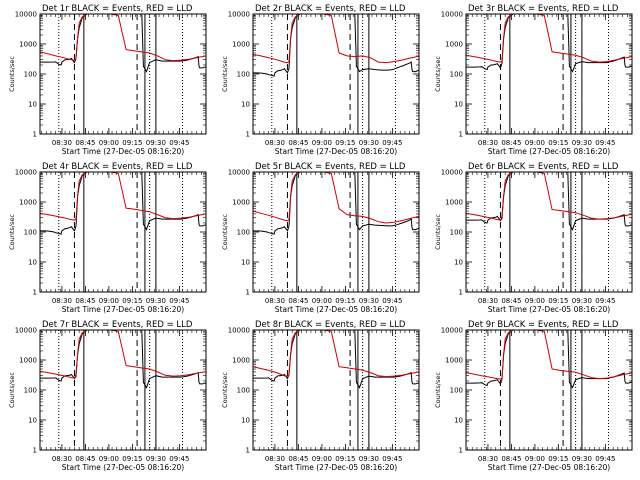 The height and width of the screenshot is (480, 640). I want to click on panel-title: Det 8r BLACK = Events, RED = LLD, so click(330, 325).